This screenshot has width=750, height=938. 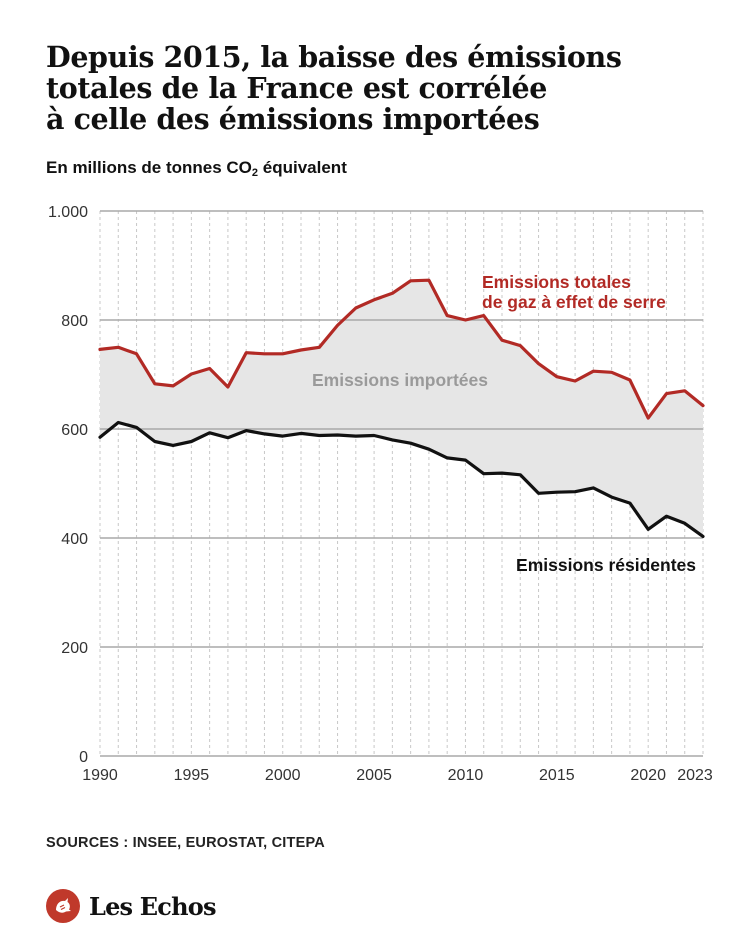 I want to click on title-line-3: à celle des émissions importées, so click(x=293, y=119).